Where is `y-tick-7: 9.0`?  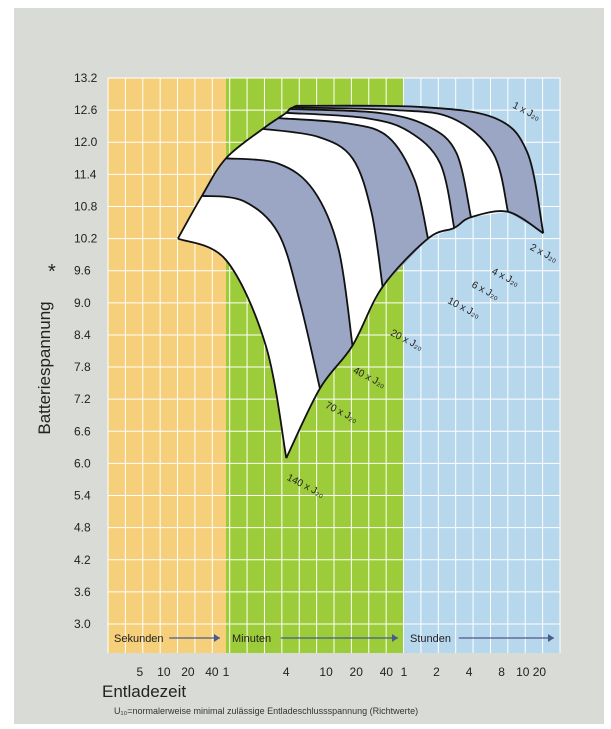
y-tick-7: 9.0 is located at coordinates (82, 303).